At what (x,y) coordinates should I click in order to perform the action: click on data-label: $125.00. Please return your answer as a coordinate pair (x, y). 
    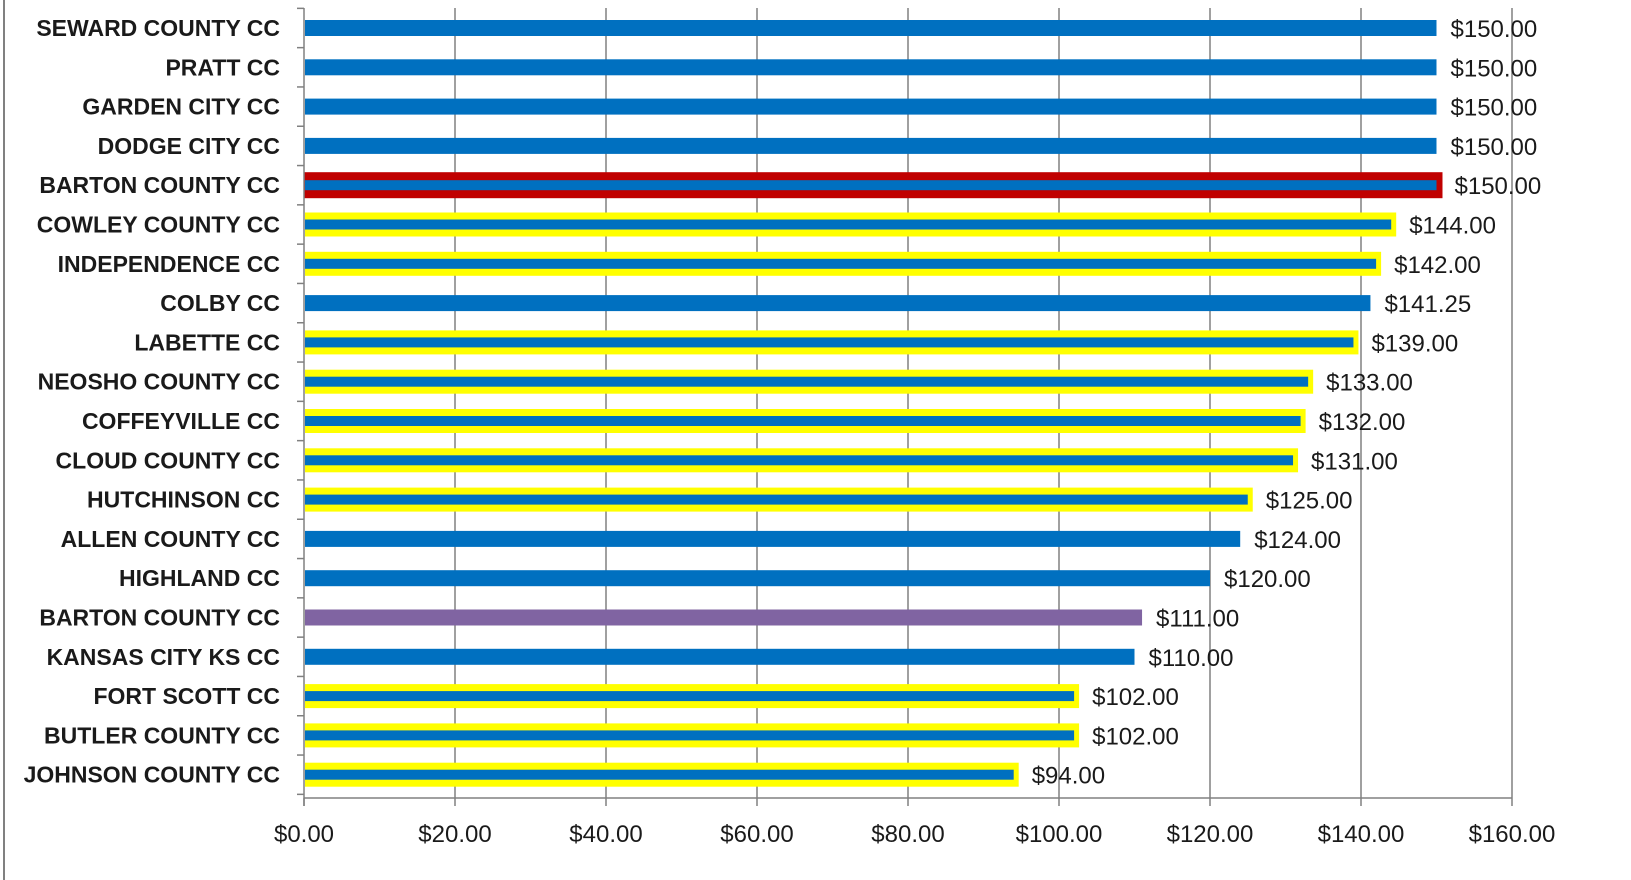
    Looking at the image, I should click on (1309, 501).